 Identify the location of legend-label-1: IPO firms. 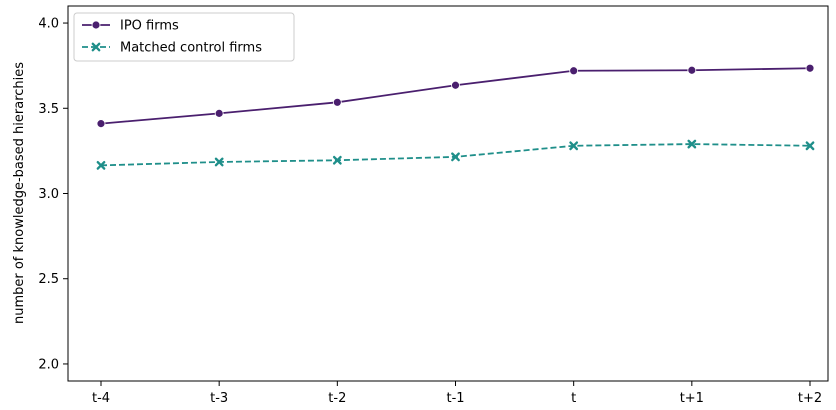
(149, 26).